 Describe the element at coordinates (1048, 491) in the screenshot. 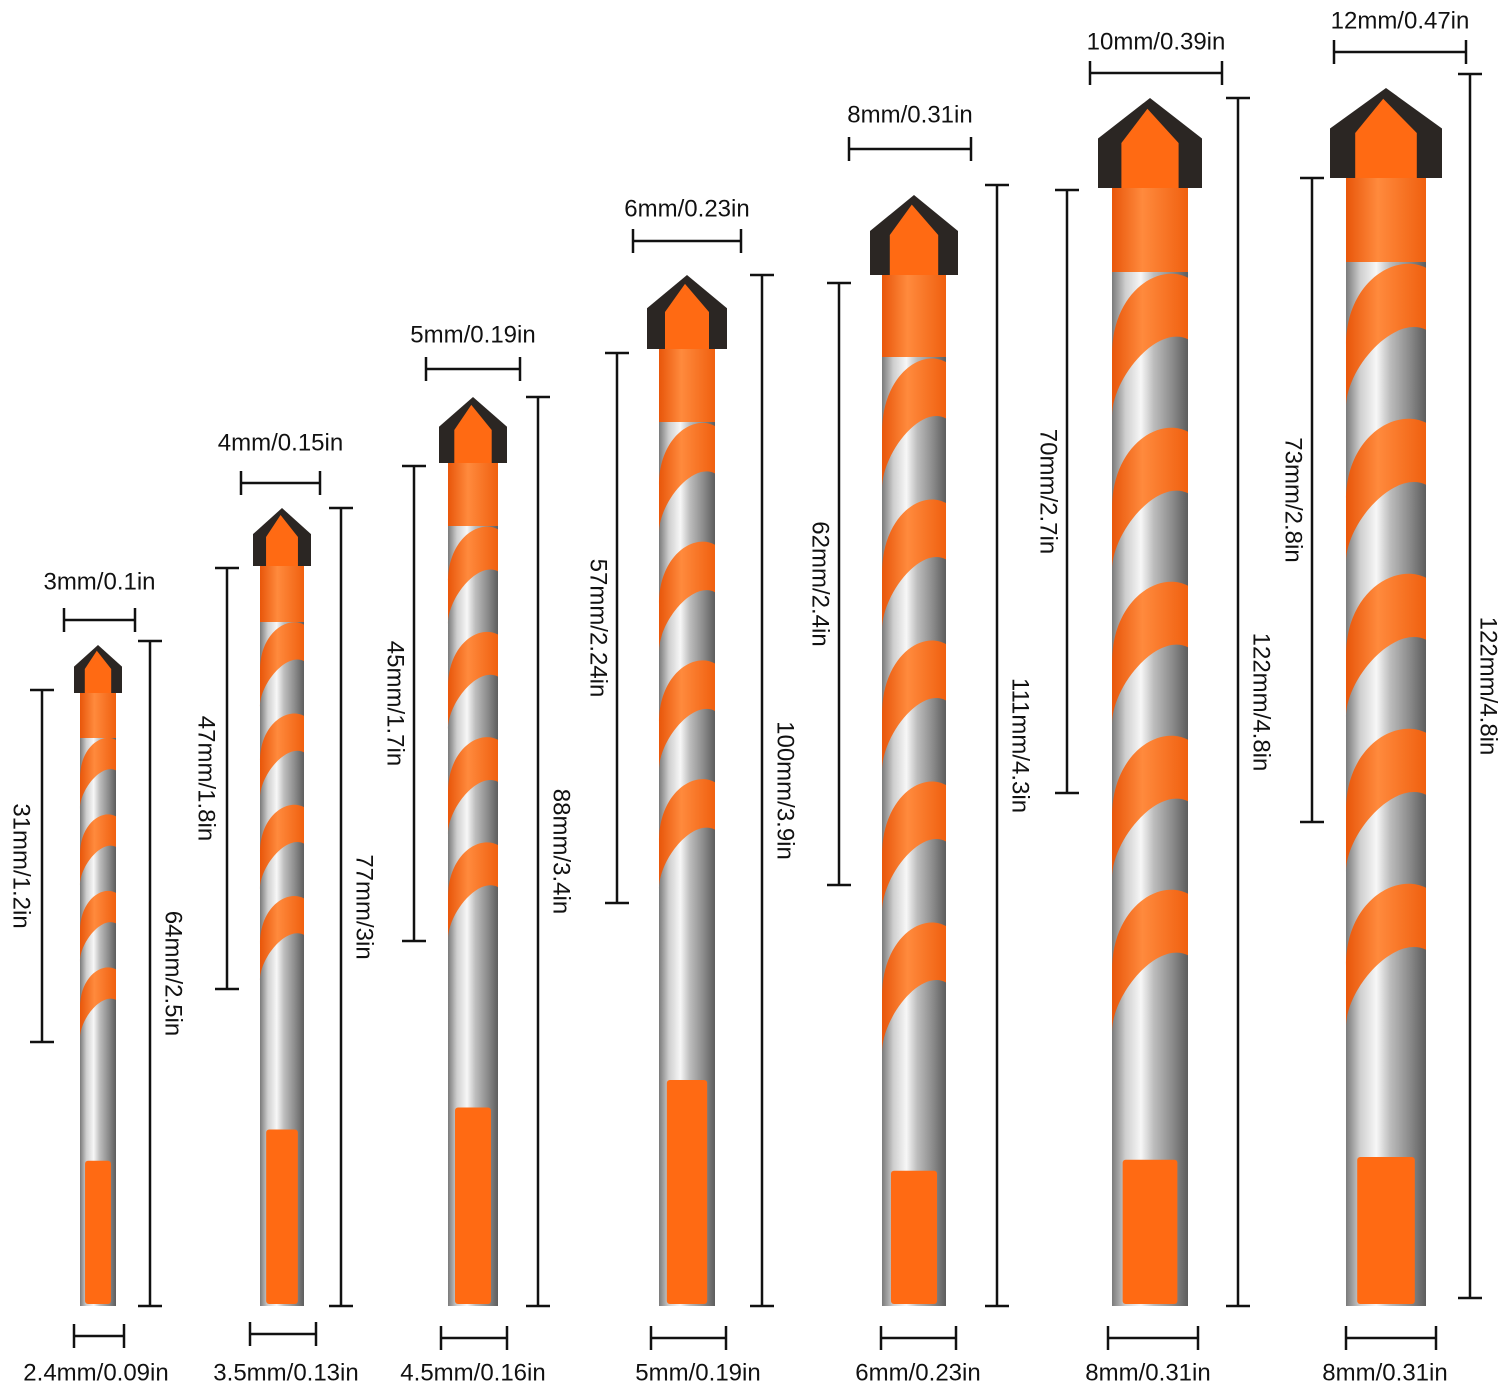

I see `flute-length-label: 70mm/2.7in` at that location.